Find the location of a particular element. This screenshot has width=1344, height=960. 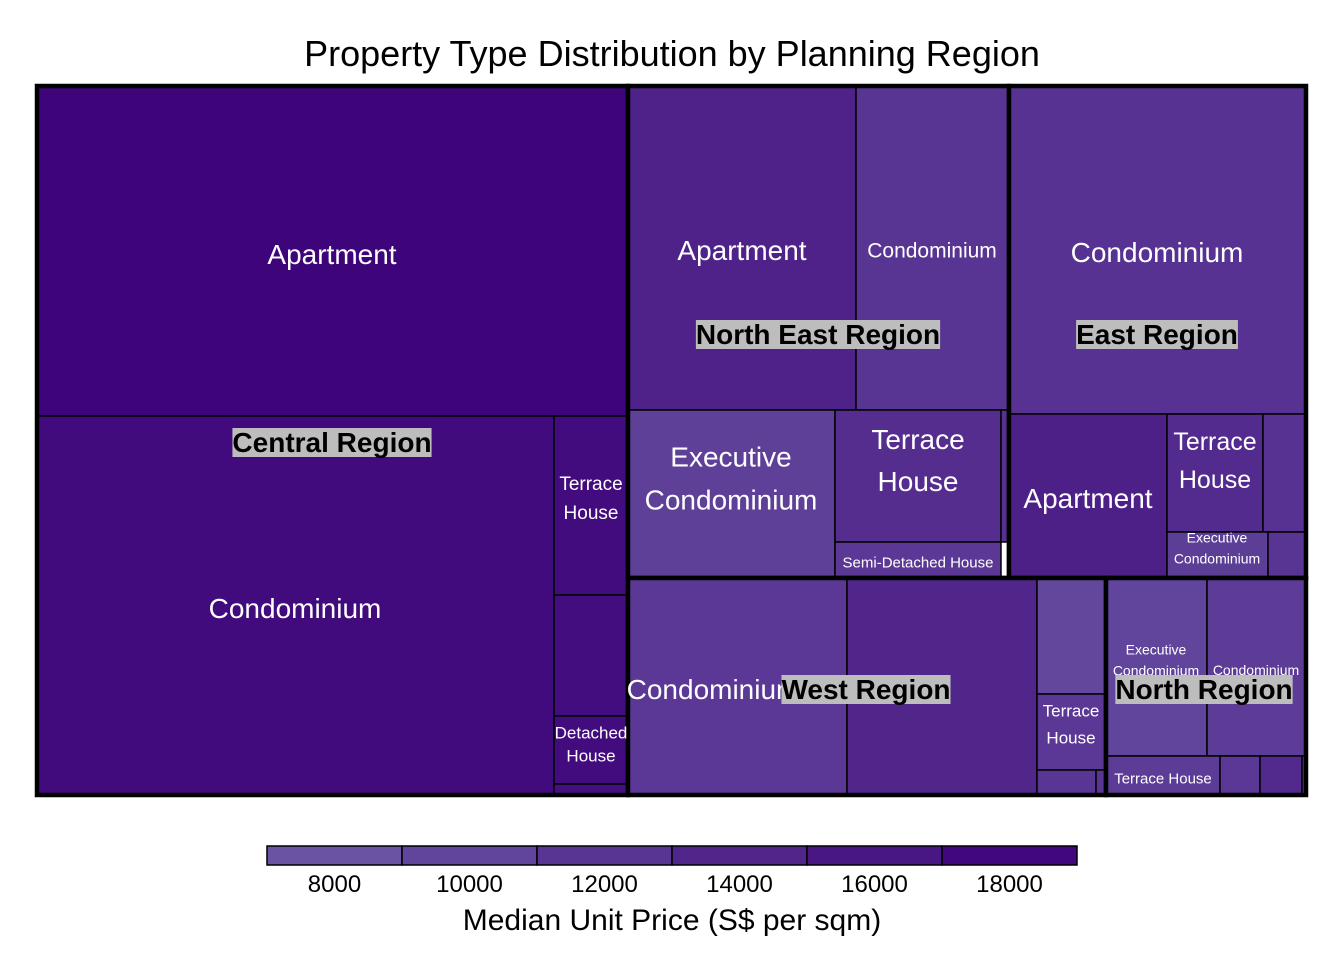

region-border is located at coordinates (1206, 686).